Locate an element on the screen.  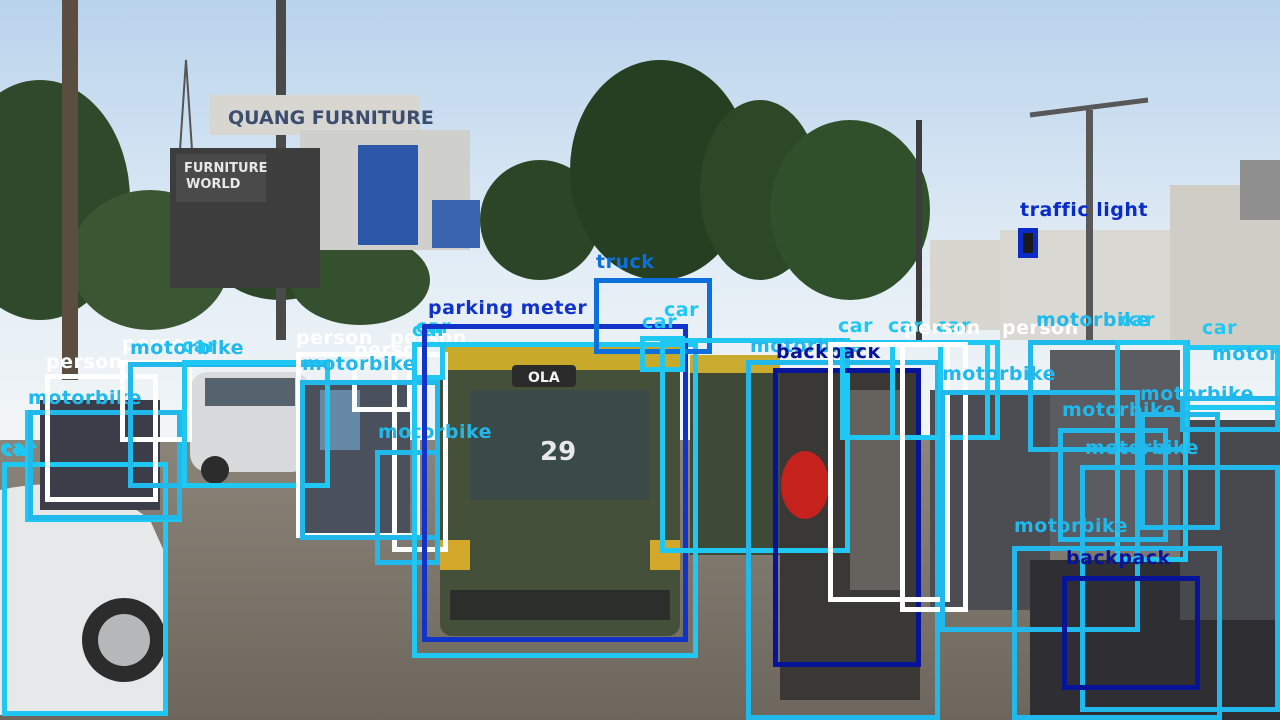
auto-rickshaw is located at coordinates (560, 491).